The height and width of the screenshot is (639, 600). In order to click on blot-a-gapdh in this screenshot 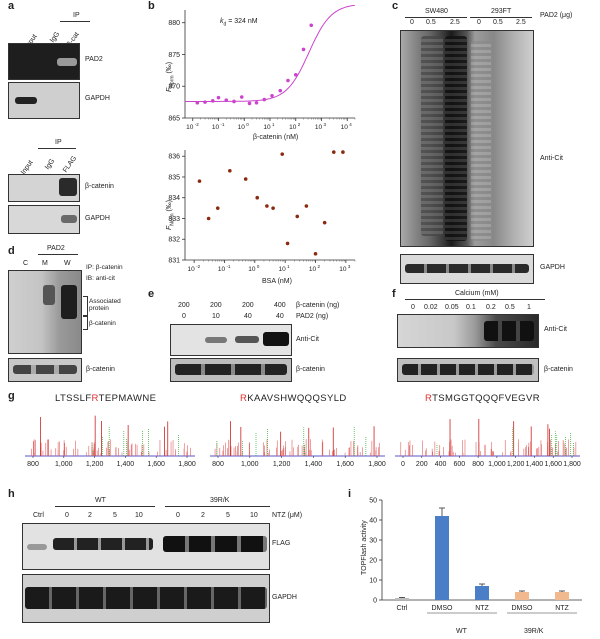, I will do `click(44, 100)`.